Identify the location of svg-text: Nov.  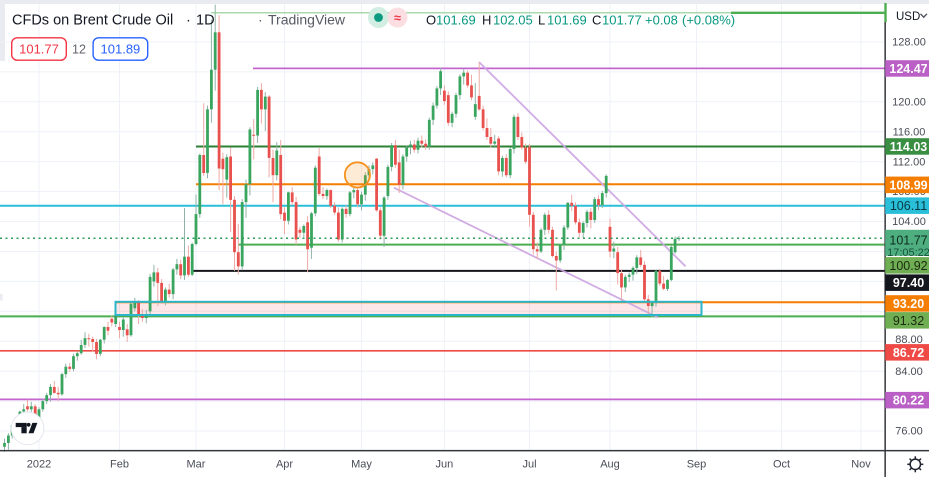
(861, 465).